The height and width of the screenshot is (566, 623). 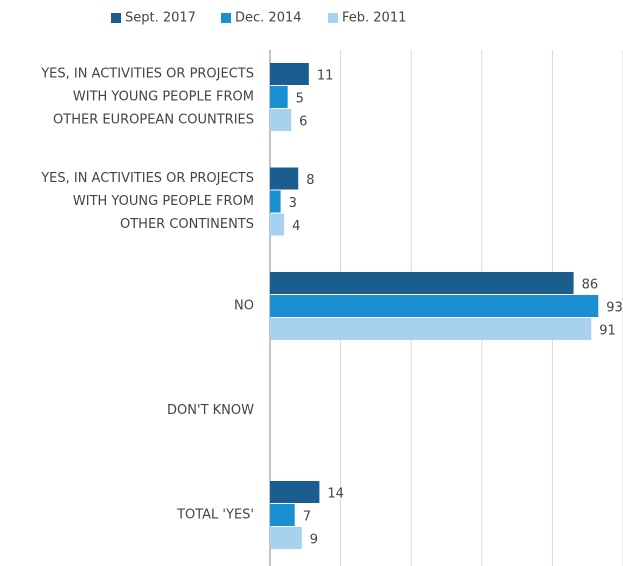 What do you see at coordinates (160, 18) in the screenshot?
I see `legend-label: Sept. 2017` at bounding box center [160, 18].